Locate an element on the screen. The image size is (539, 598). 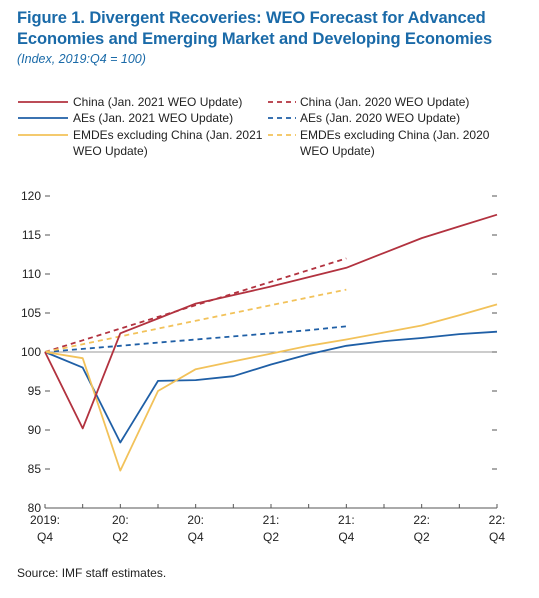
legend-entry-1: China (Jan. 2020 WEO Update) is located at coordinates (368, 102).